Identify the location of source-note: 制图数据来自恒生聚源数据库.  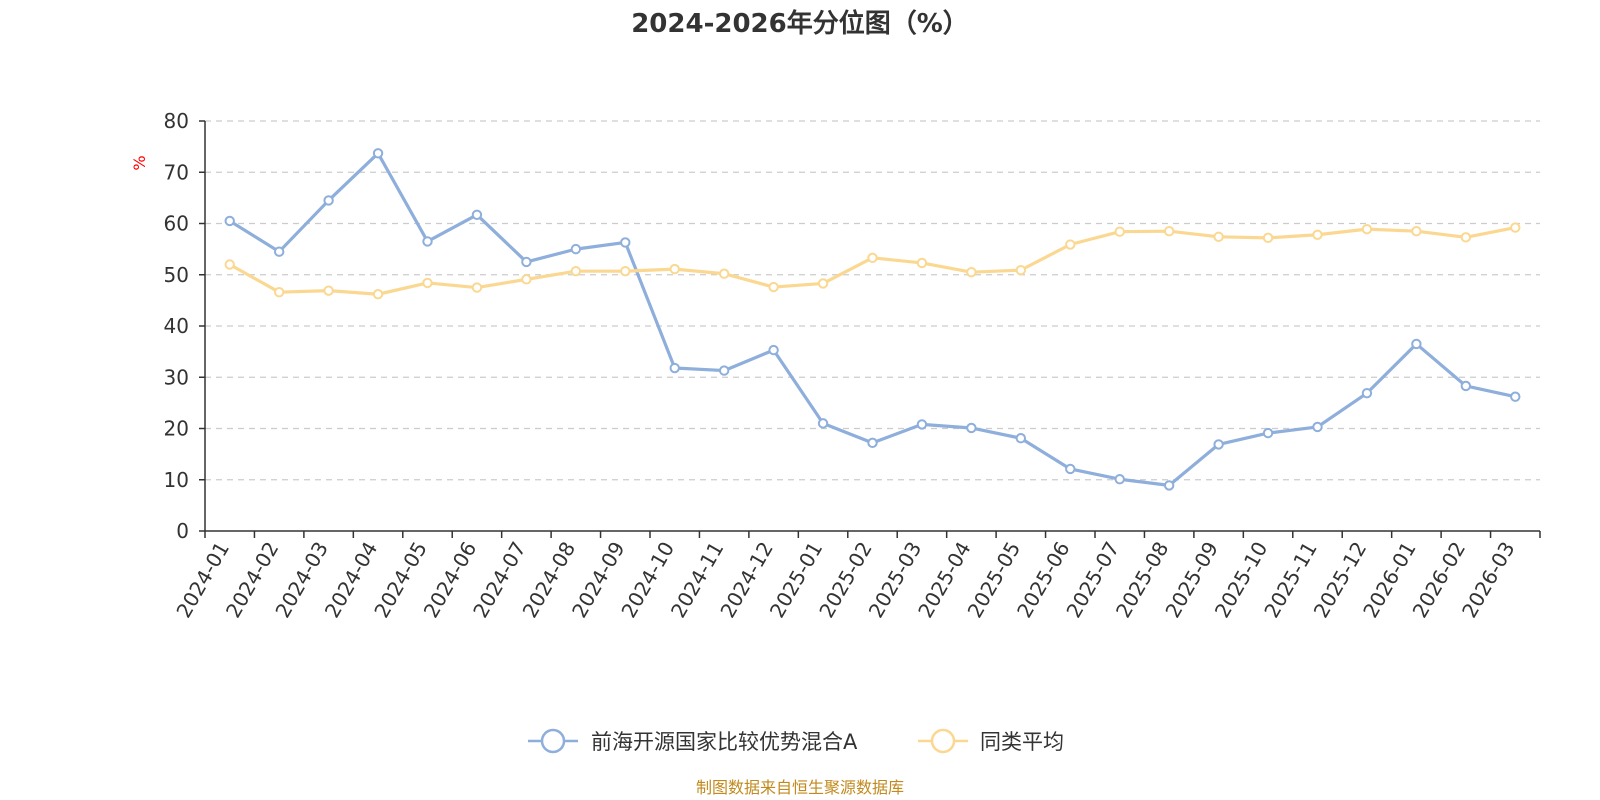
(800, 787).